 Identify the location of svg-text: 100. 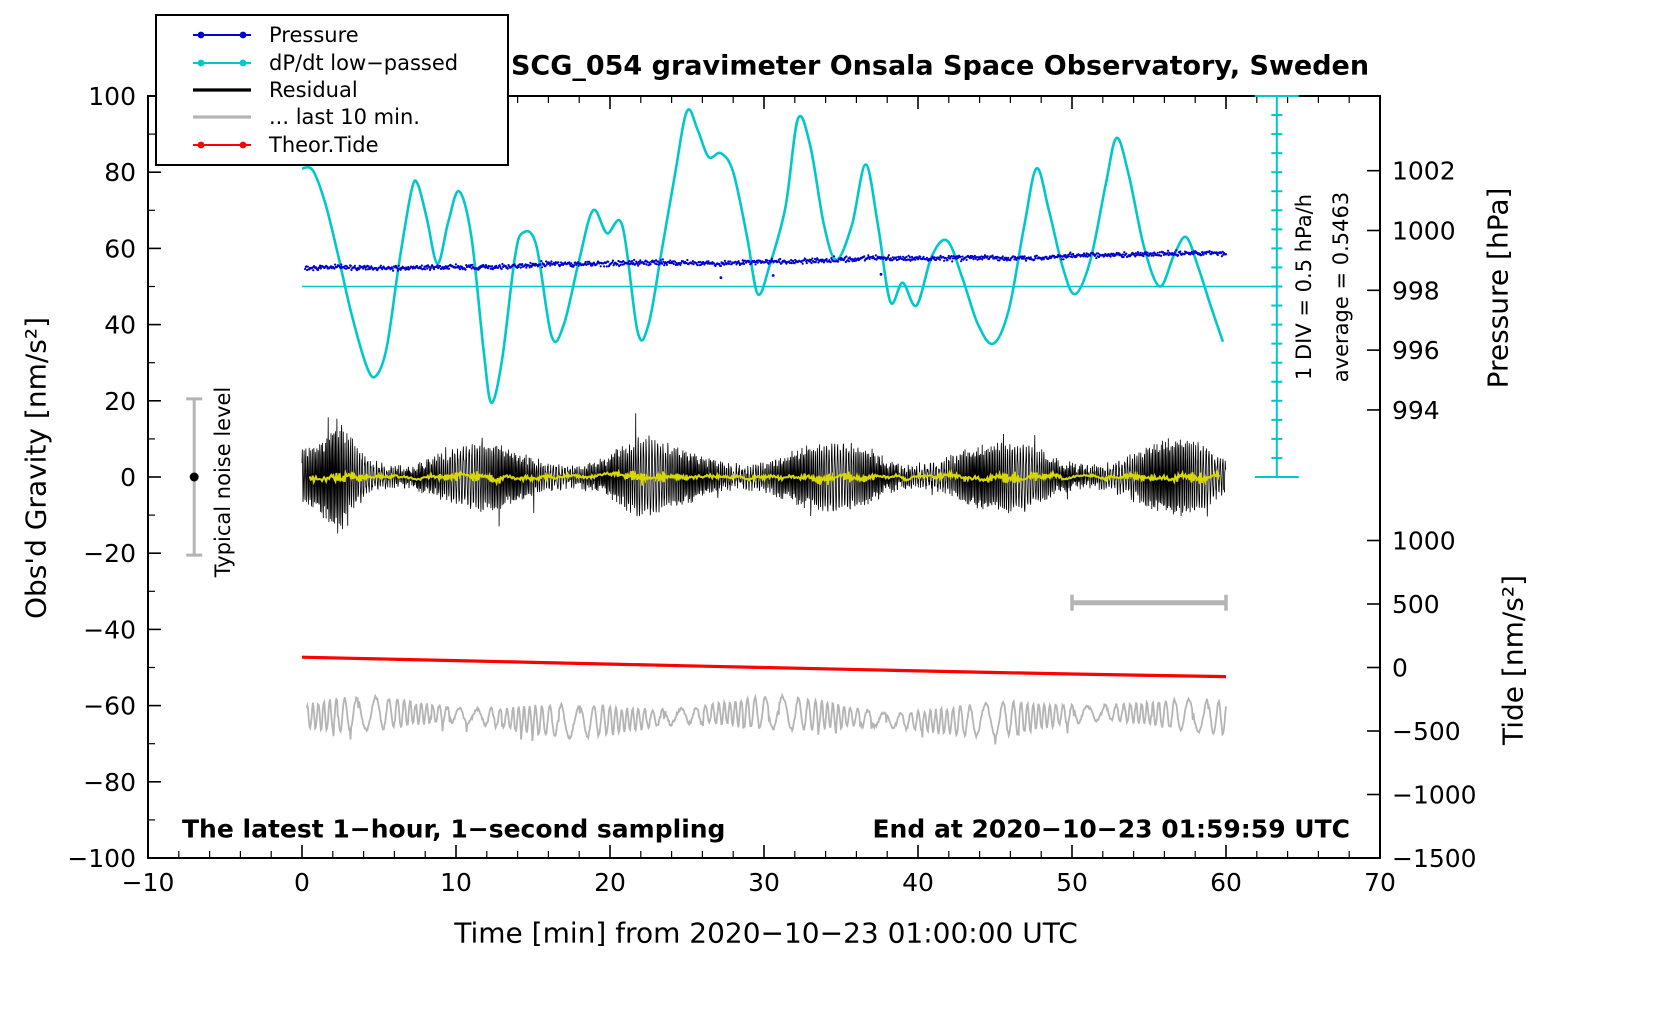
(112, 96).